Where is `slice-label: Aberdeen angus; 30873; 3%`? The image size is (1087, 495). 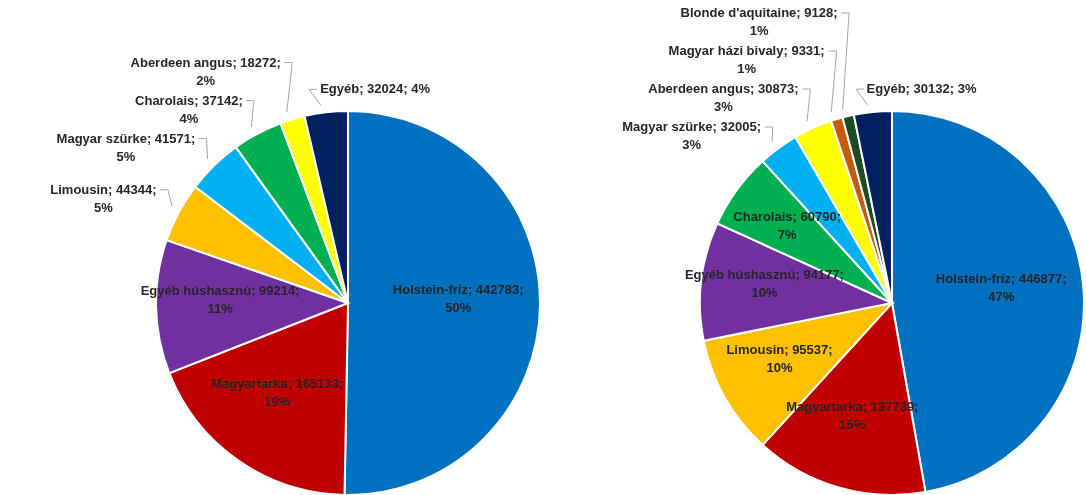 slice-label: Aberdeen angus; 30873; 3% is located at coordinates (723, 98).